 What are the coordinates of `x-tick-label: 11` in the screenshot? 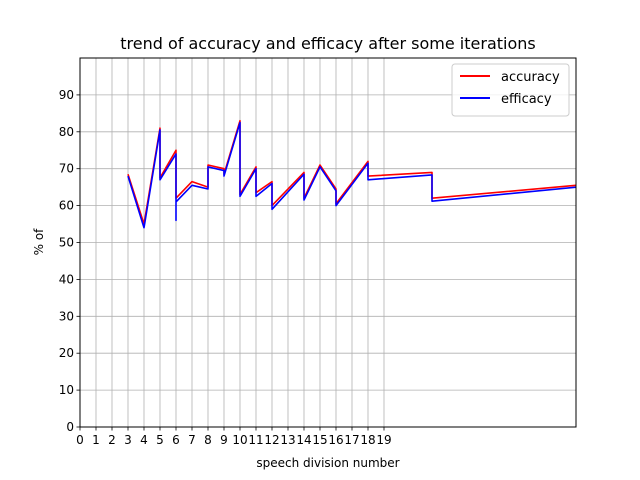 It's located at (255, 440).